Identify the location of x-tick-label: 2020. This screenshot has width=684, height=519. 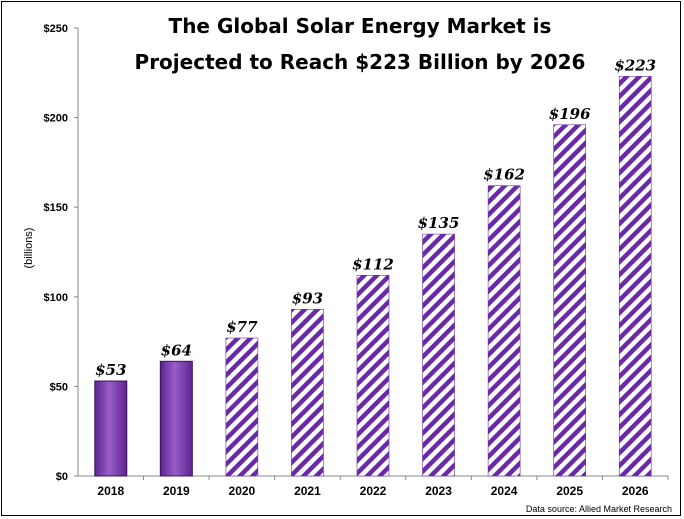
(242, 491).